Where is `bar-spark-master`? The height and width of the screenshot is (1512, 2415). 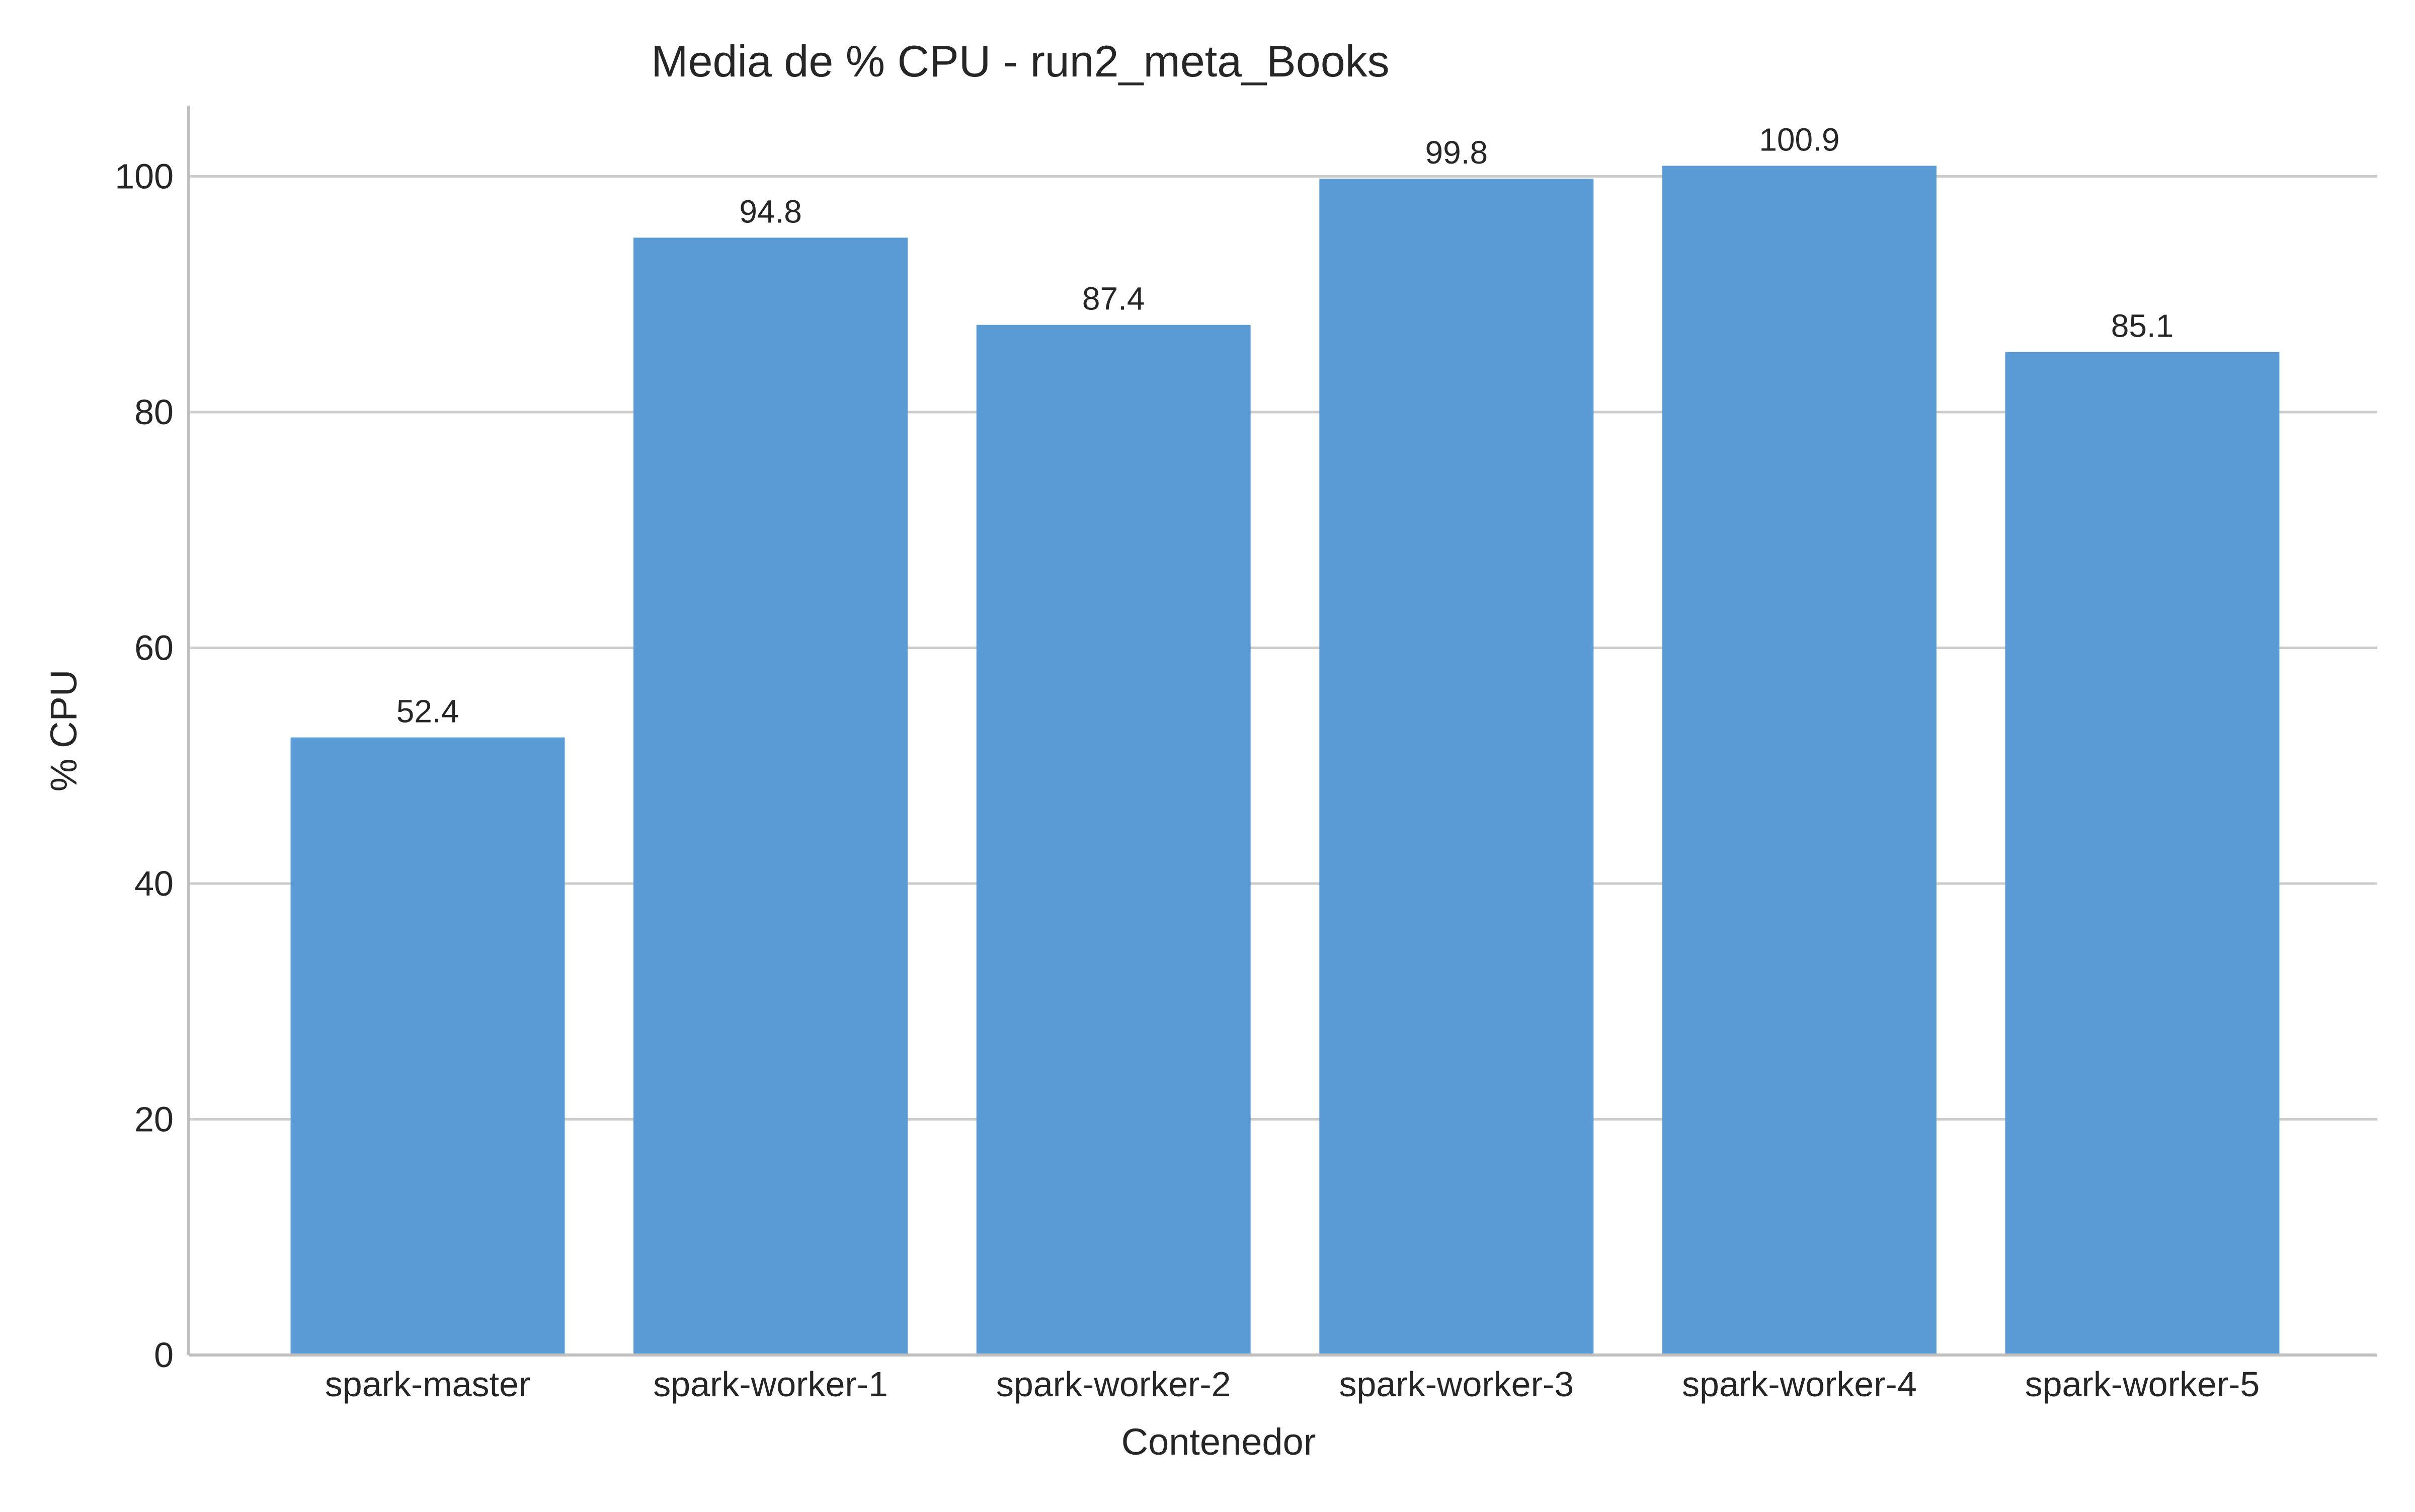
bar-spark-master is located at coordinates (428, 1046).